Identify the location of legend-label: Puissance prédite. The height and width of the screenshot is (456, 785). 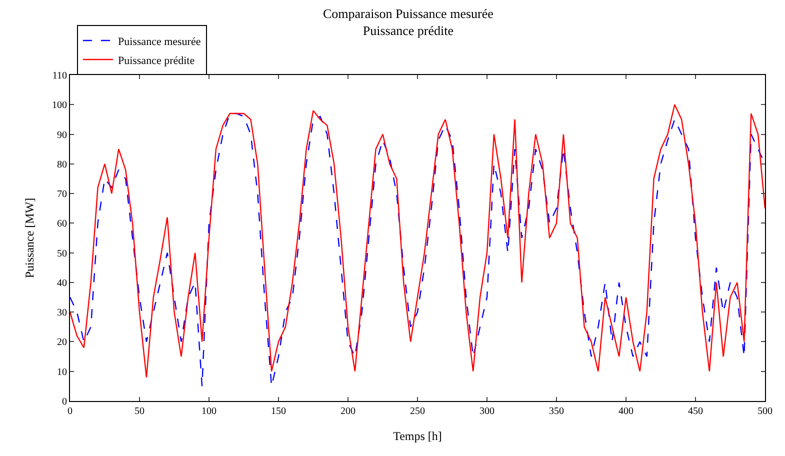
(156, 60).